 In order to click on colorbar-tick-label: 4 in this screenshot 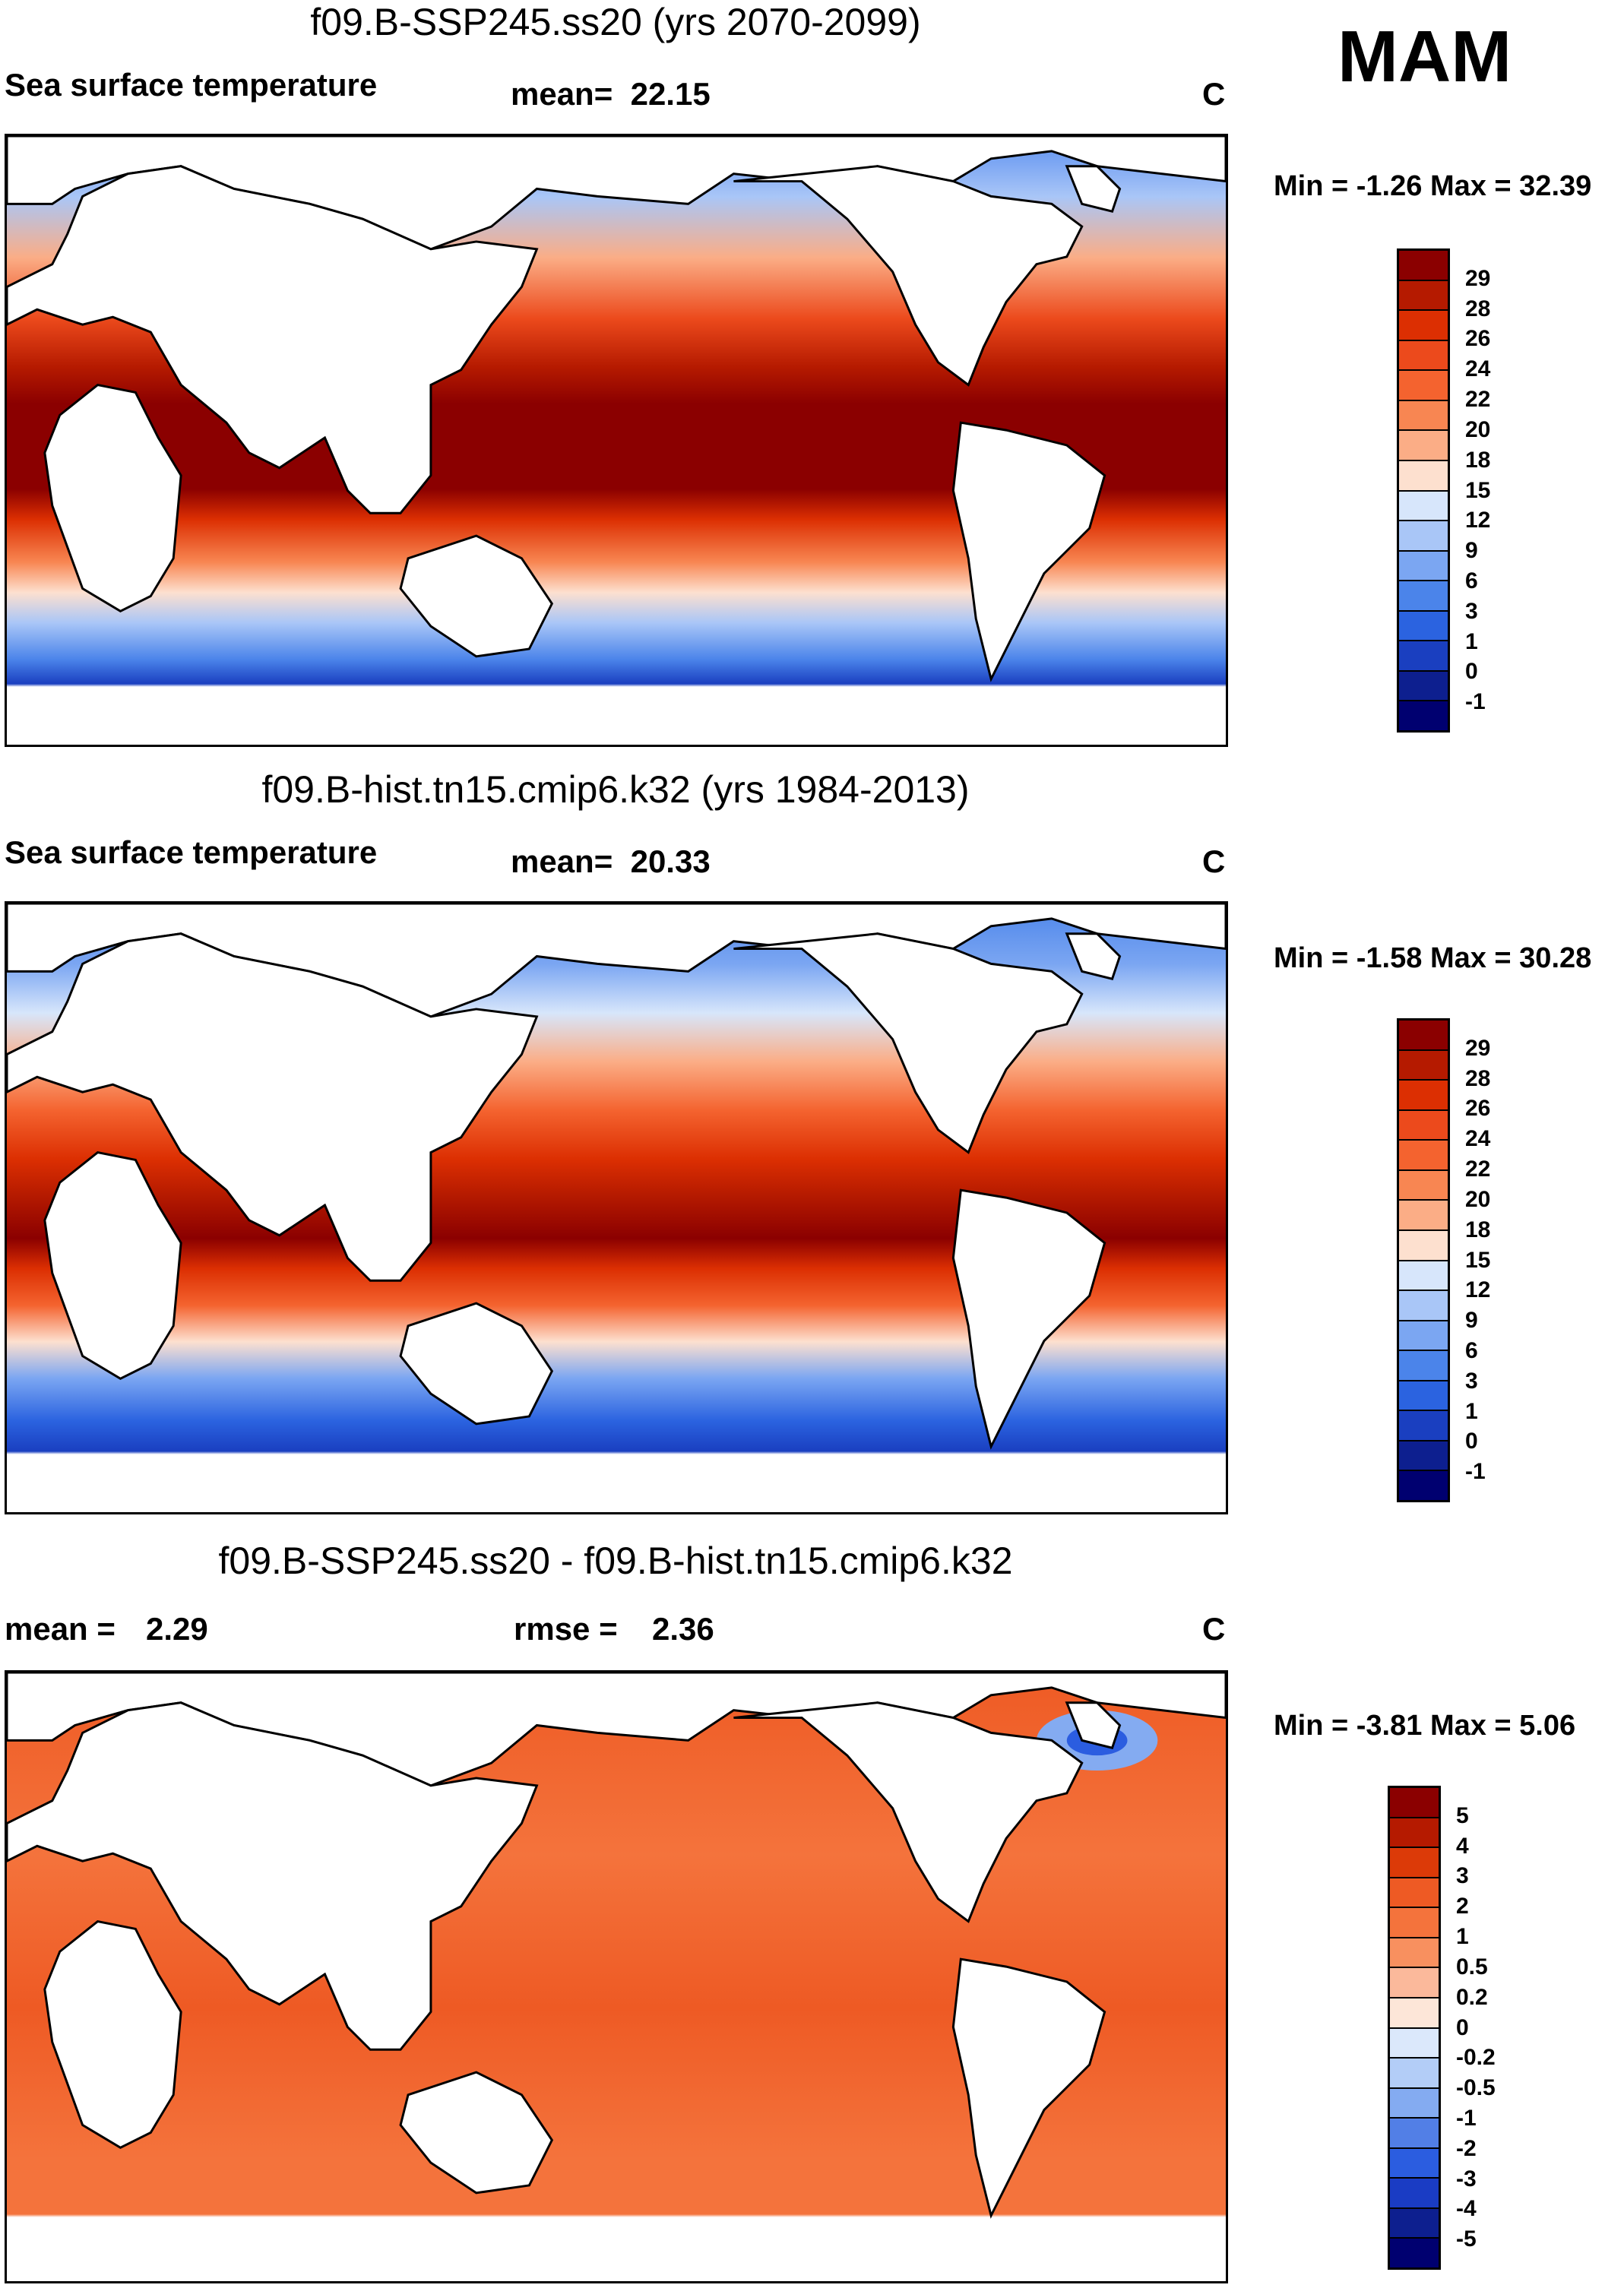, I will do `click(1463, 1846)`.